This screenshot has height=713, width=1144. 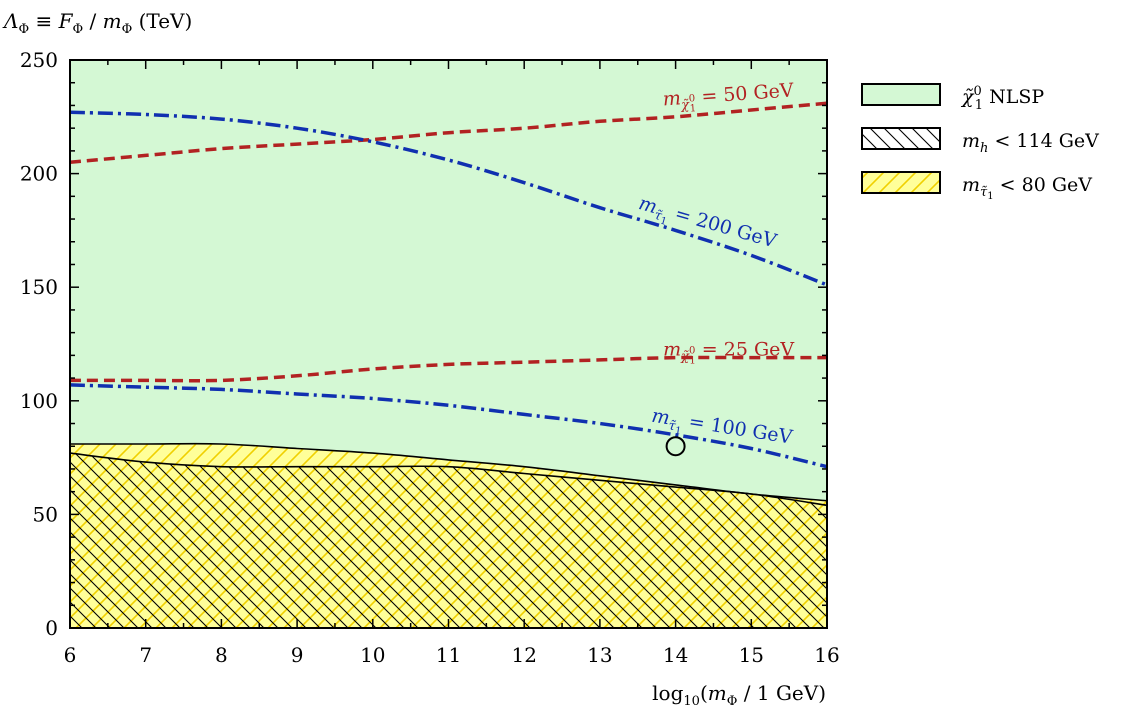 What do you see at coordinates (1002, 98) in the screenshot?
I see `legend-label-nlsp: χ̃0 1 NLSP` at bounding box center [1002, 98].